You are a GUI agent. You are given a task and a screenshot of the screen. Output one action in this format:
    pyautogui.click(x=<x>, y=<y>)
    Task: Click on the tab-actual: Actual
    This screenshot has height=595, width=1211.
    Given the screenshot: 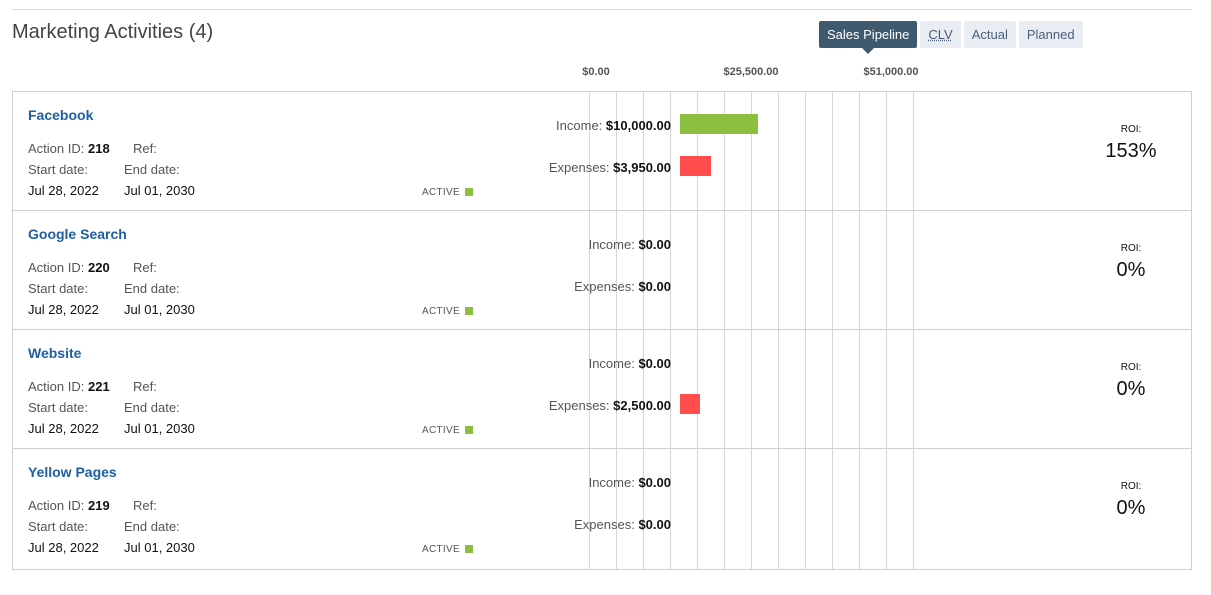 What is the action you would take?
    pyautogui.click(x=989, y=34)
    